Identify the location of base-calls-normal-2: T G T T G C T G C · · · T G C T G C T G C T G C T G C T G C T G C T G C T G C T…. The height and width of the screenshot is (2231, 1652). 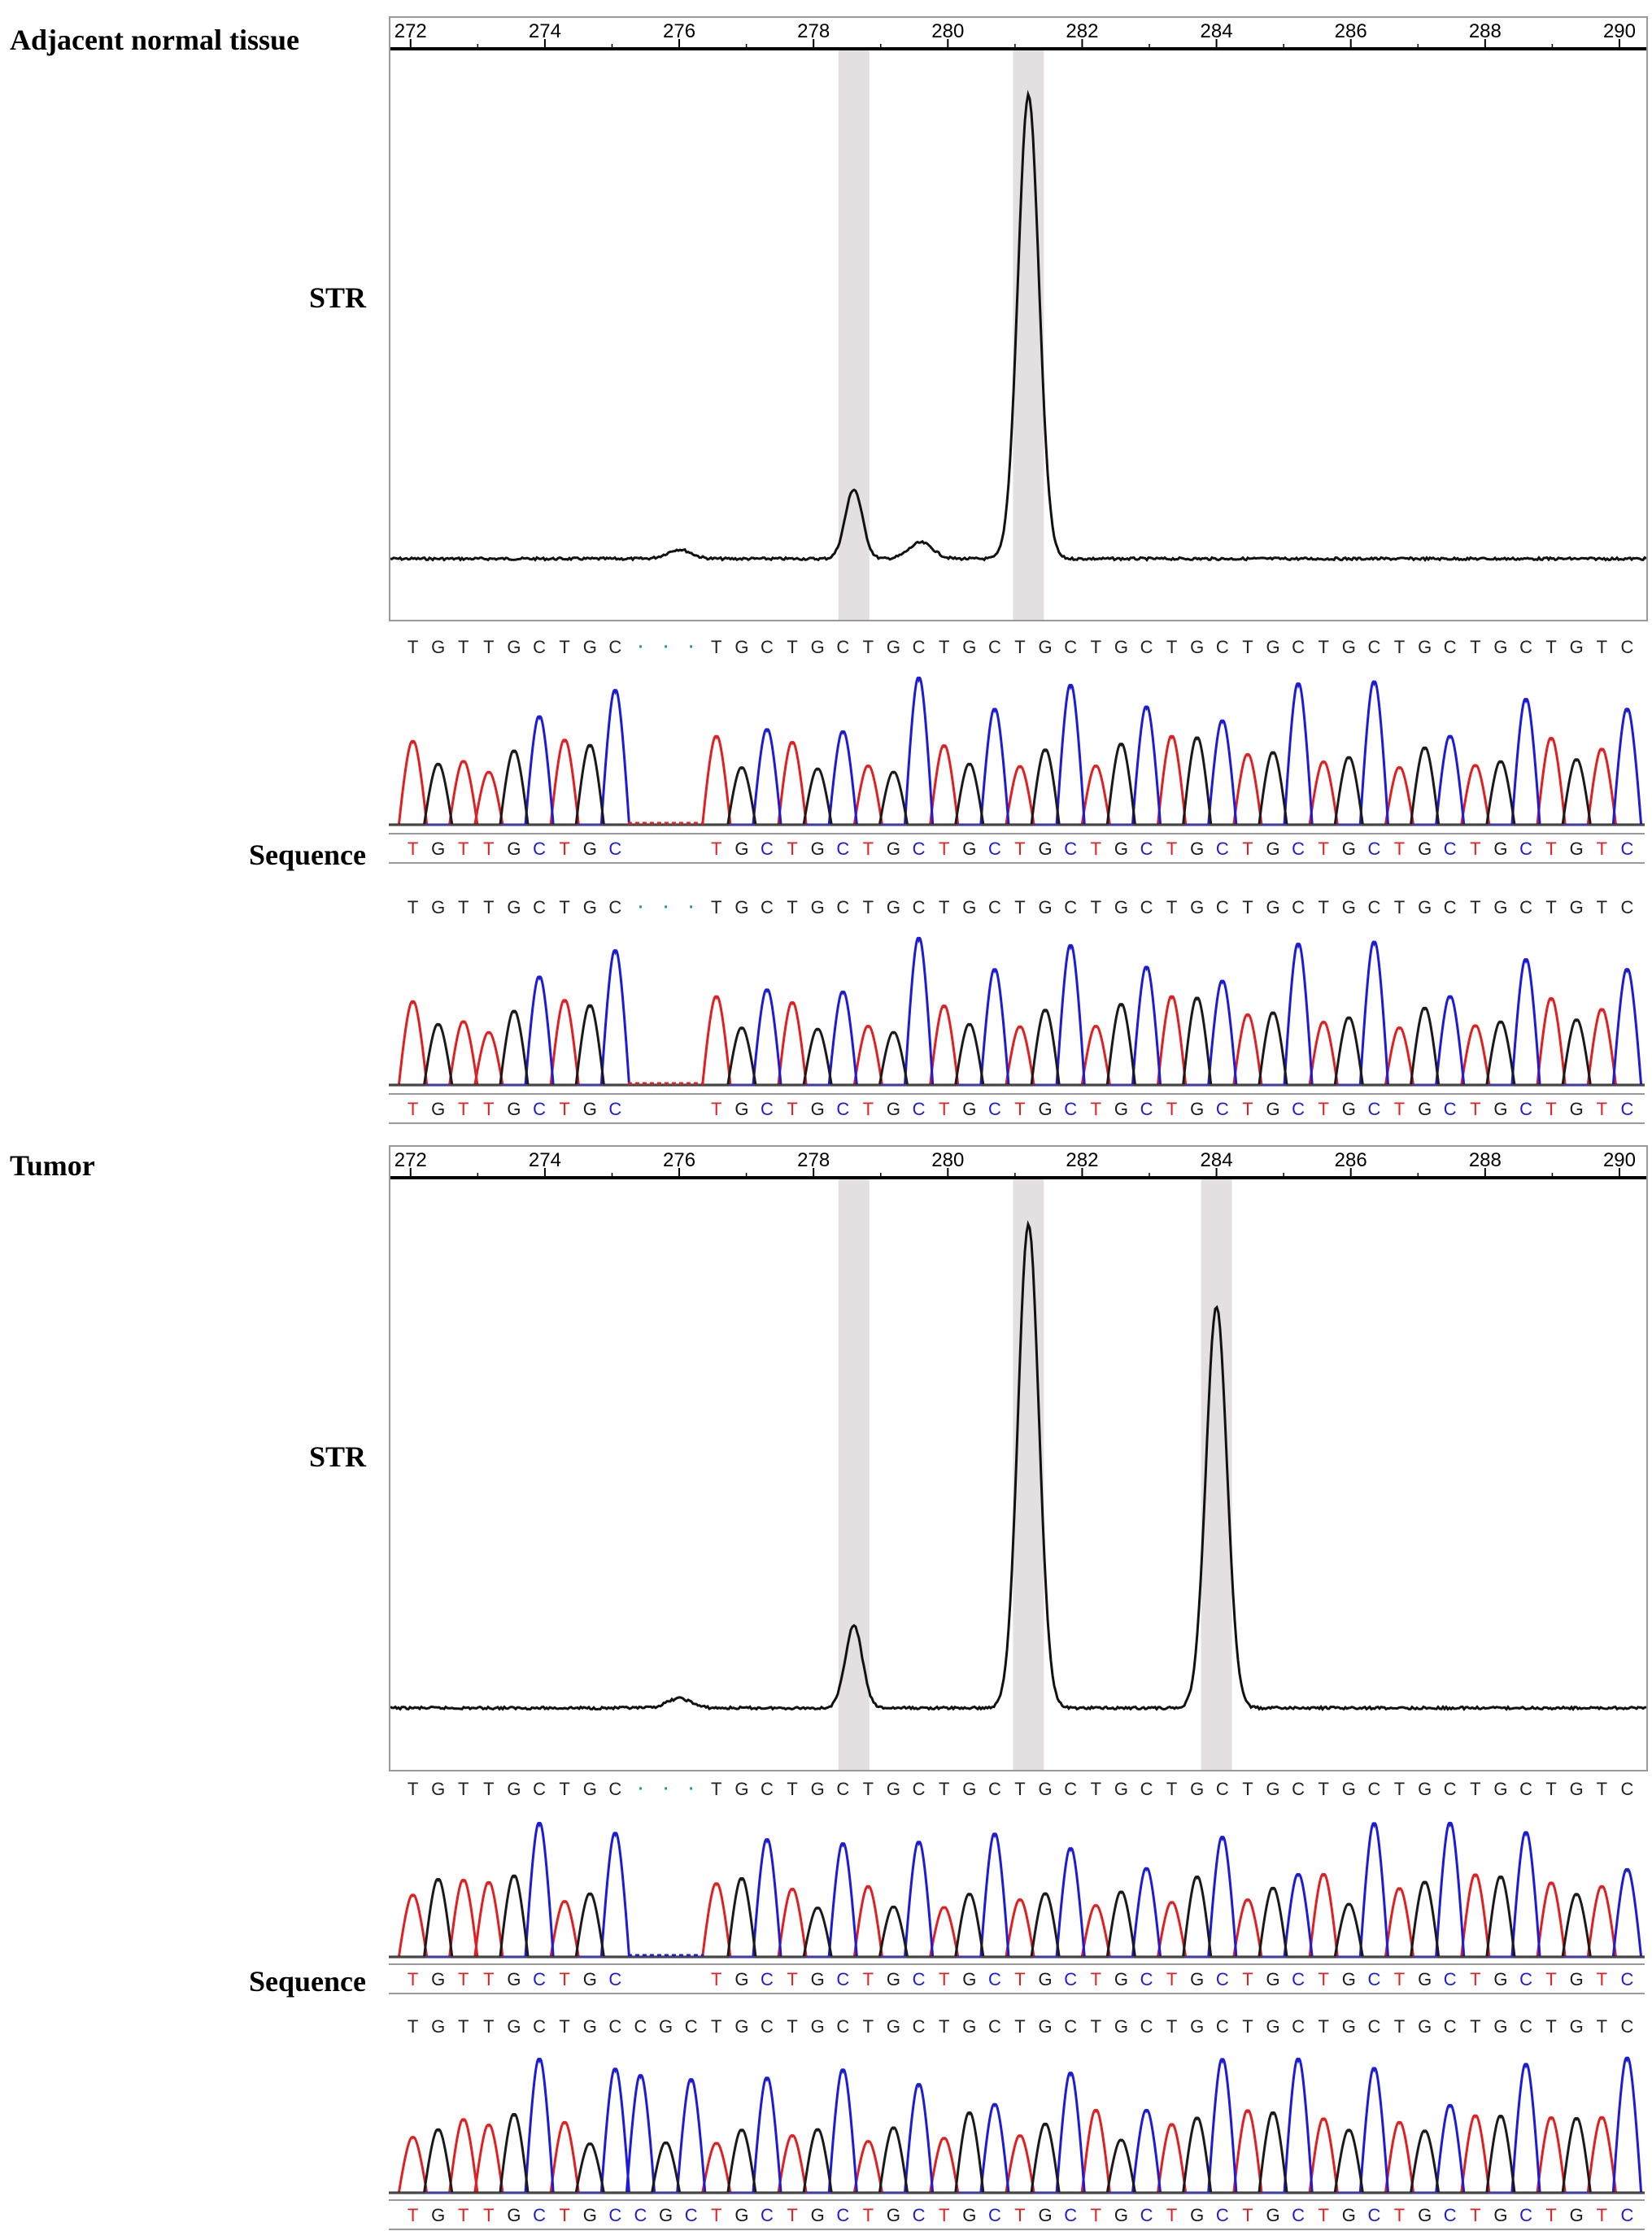
(1017, 907).